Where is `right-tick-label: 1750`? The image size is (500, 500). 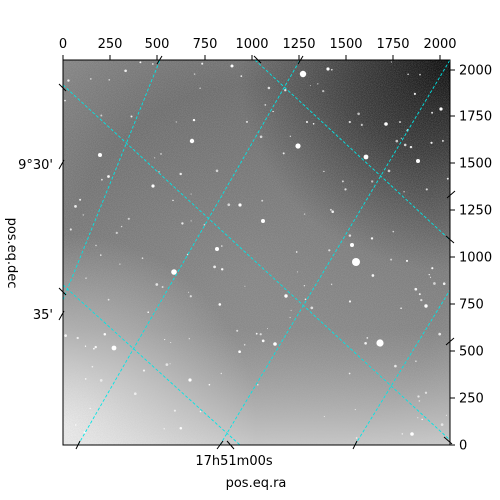 right-tick-label: 1750 is located at coordinates (475, 117).